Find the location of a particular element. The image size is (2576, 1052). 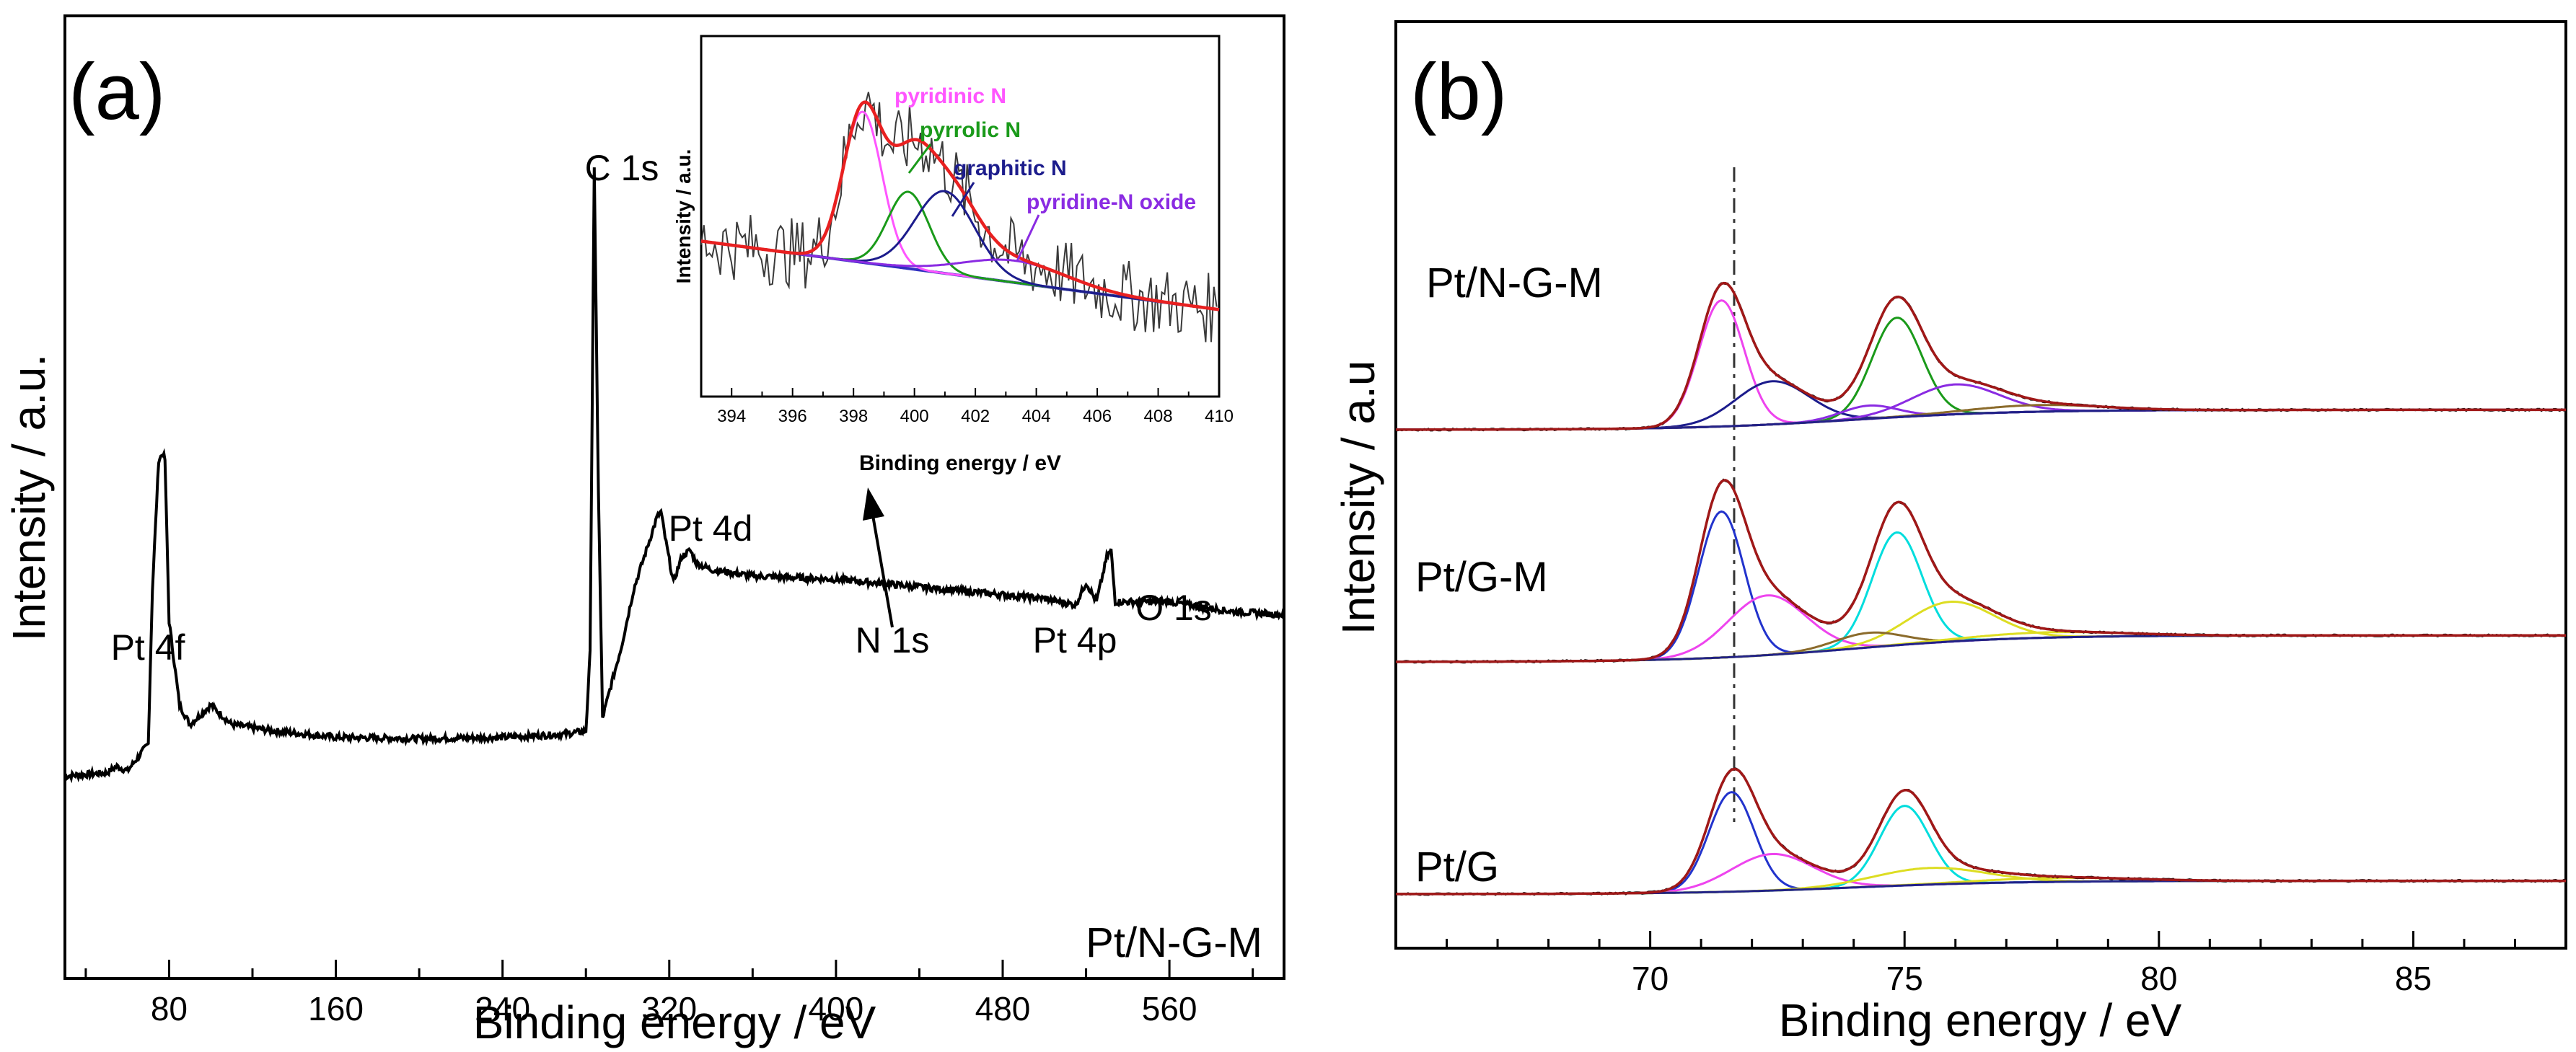

inset-frame is located at coordinates (960, 216).